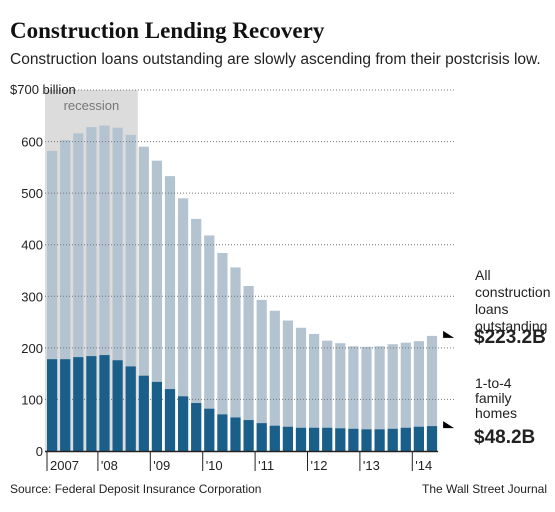 The image size is (555, 512). What do you see at coordinates (511, 326) in the screenshot?
I see `total-series-label: outstanding` at bounding box center [511, 326].